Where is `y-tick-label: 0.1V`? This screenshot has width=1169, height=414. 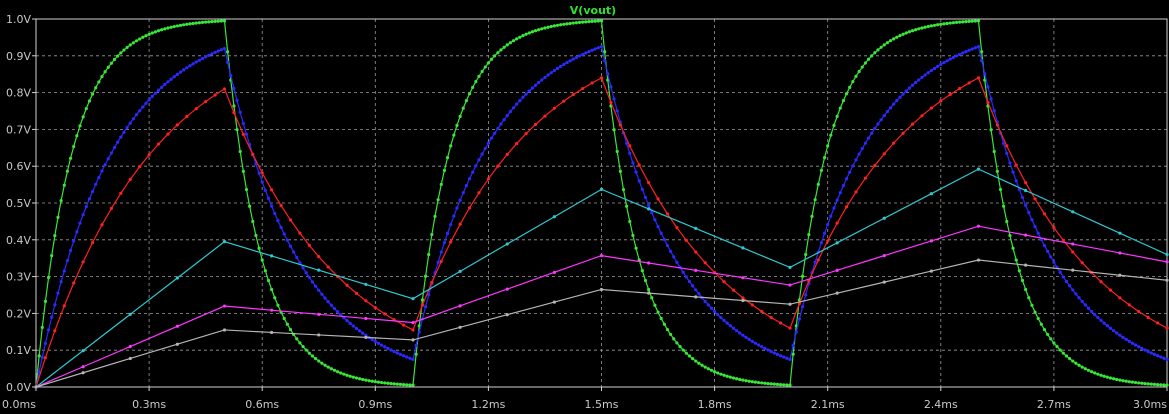
y-tick-label: 0.1V is located at coordinates (18, 350).